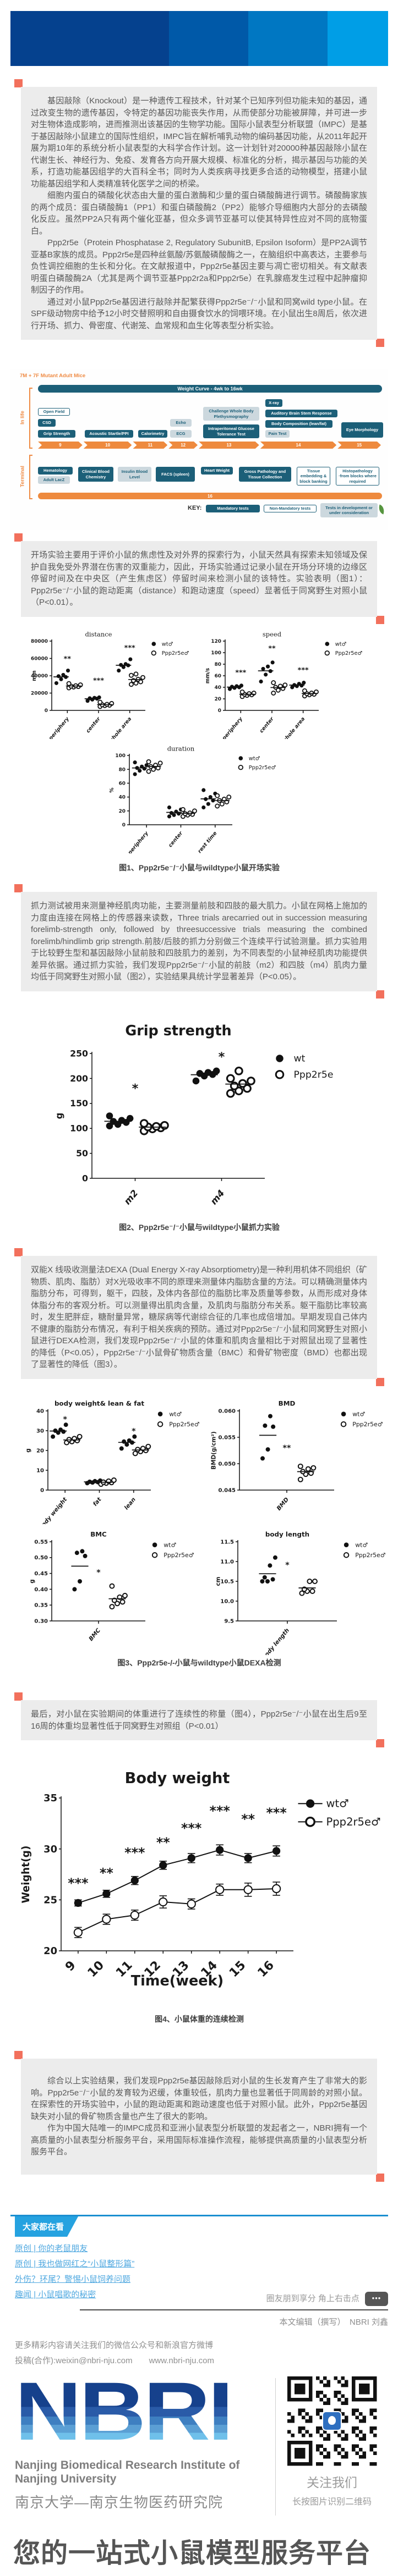 This screenshot has height=2576, width=398. What do you see at coordinates (73, 2279) in the screenshot?
I see `related-link: 外伤？环尾？警惕小鼠饲养问题` at bounding box center [73, 2279].